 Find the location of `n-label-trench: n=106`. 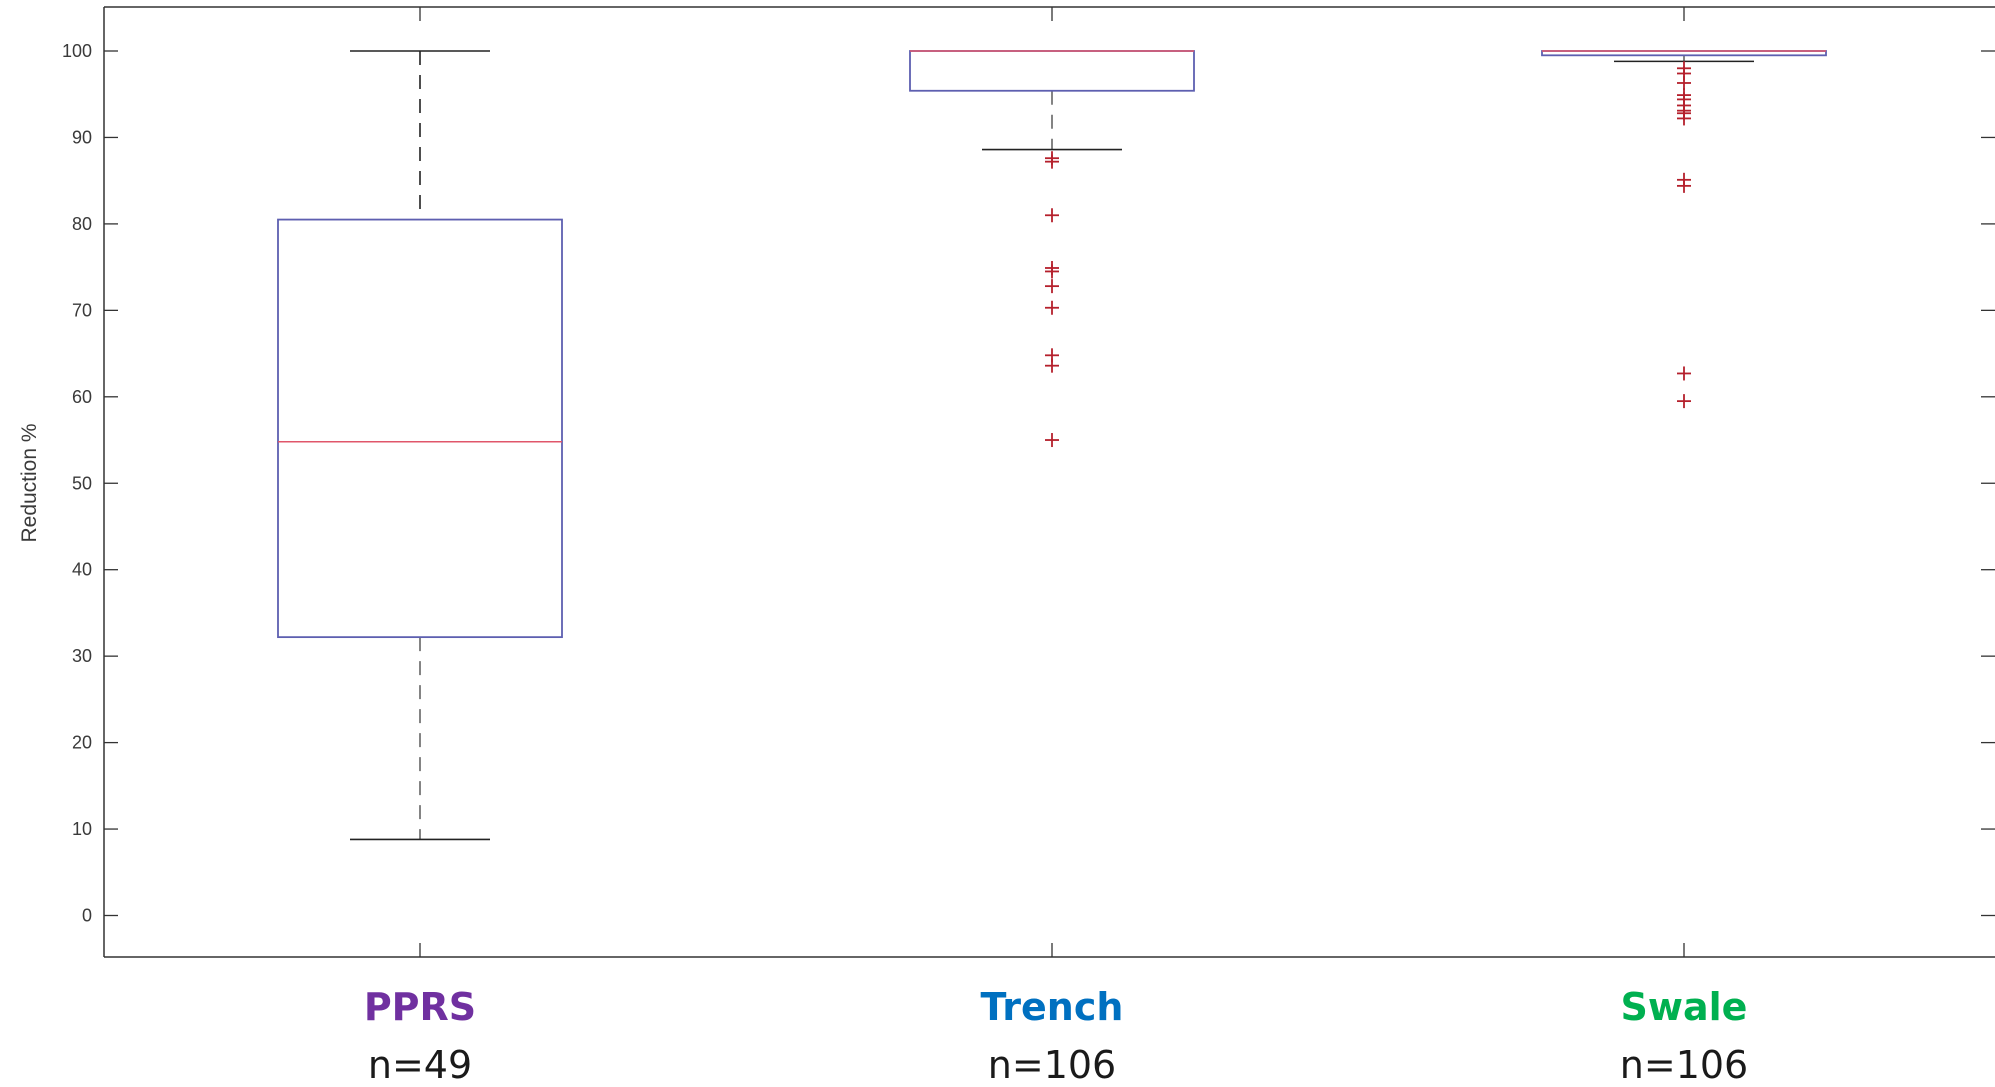

n-label-trench: n=106 is located at coordinates (1052, 1065).